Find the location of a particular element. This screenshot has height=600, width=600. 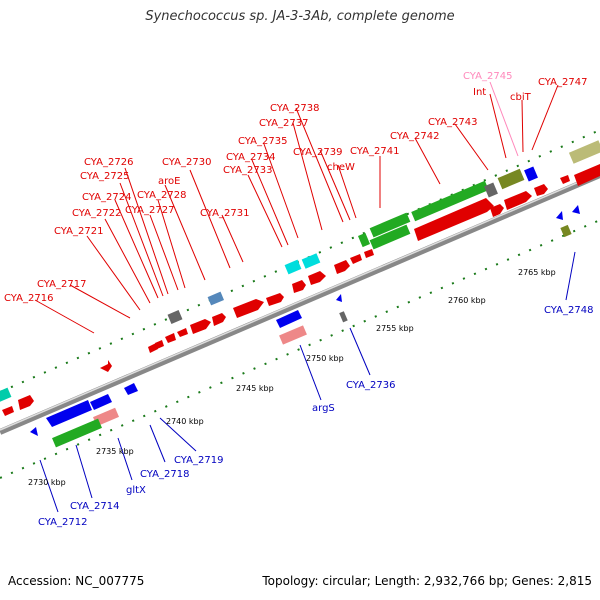

gene-label: CYA_2718 is located at coordinates (164, 474).